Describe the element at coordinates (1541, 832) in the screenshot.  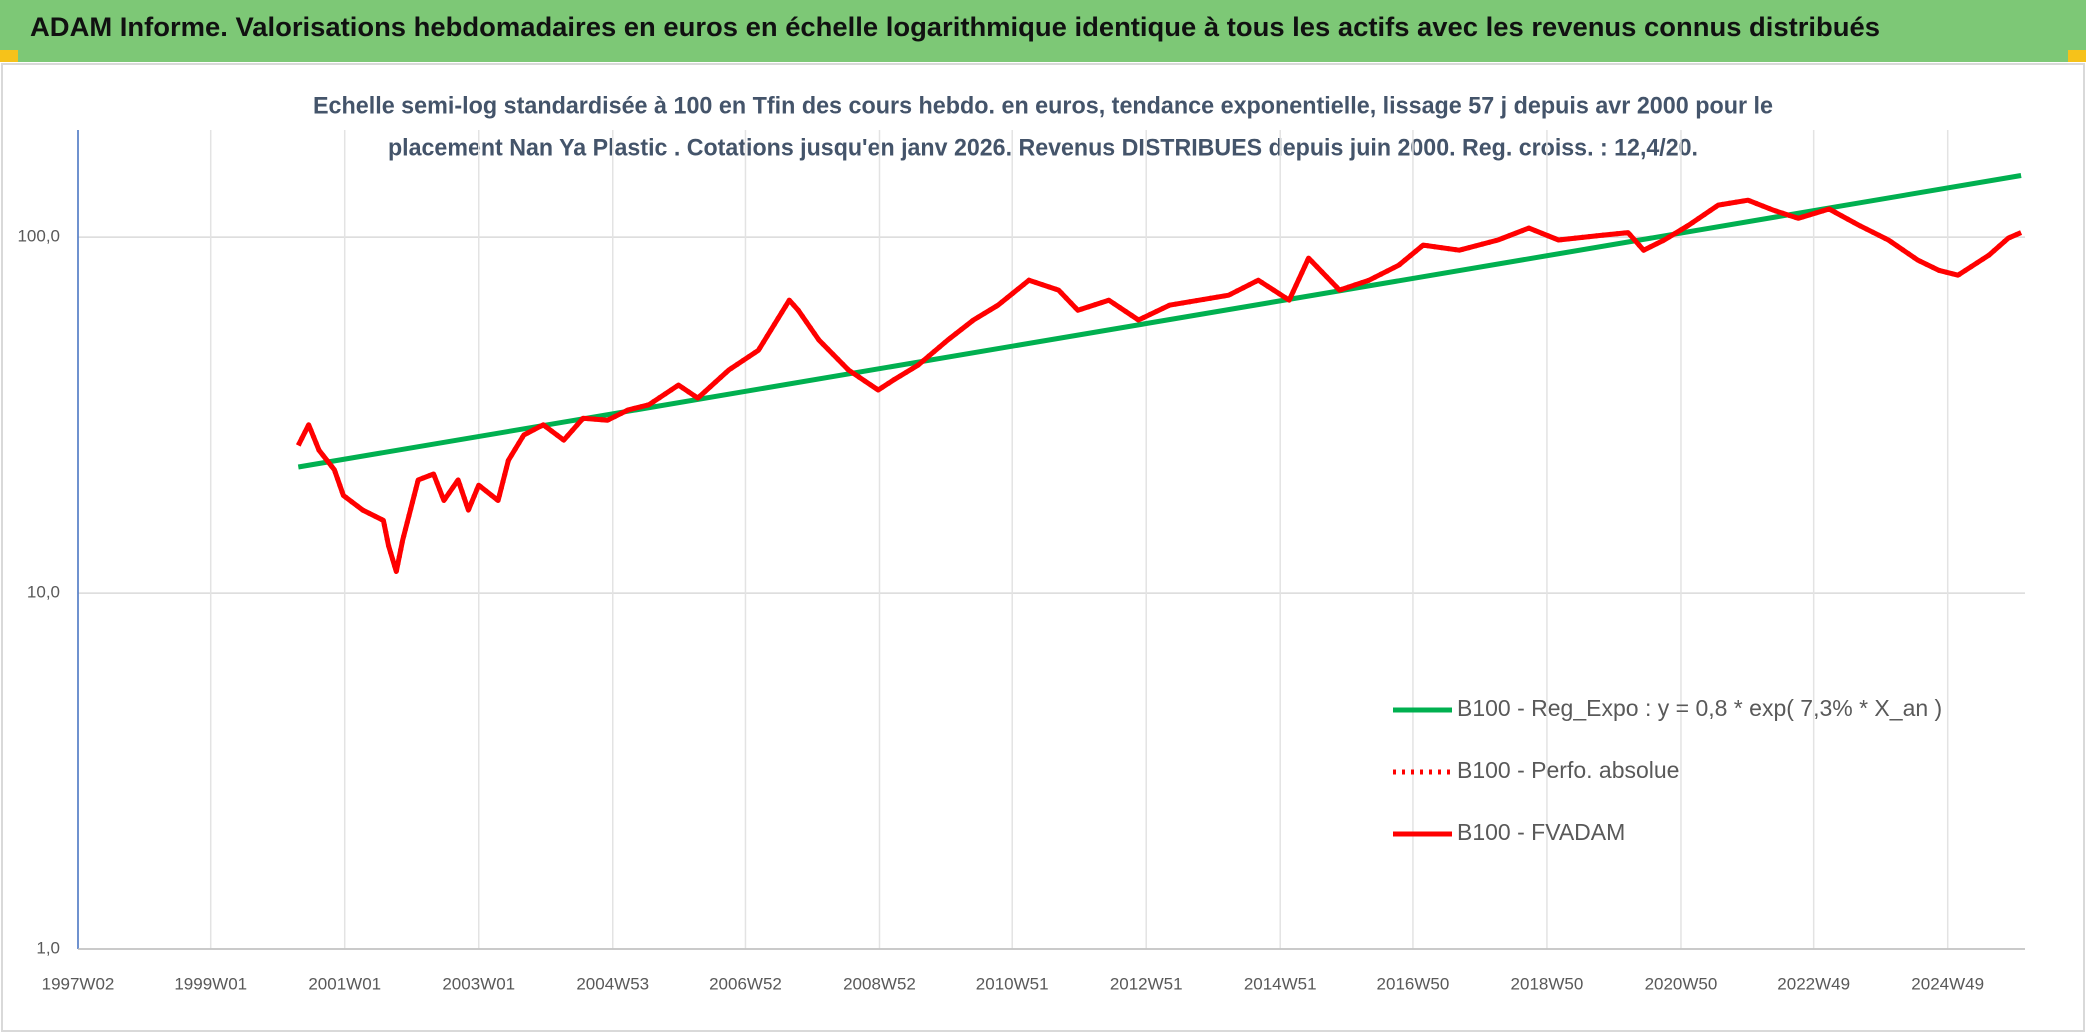
I see `legend-label: B100 - FVADAM` at that location.